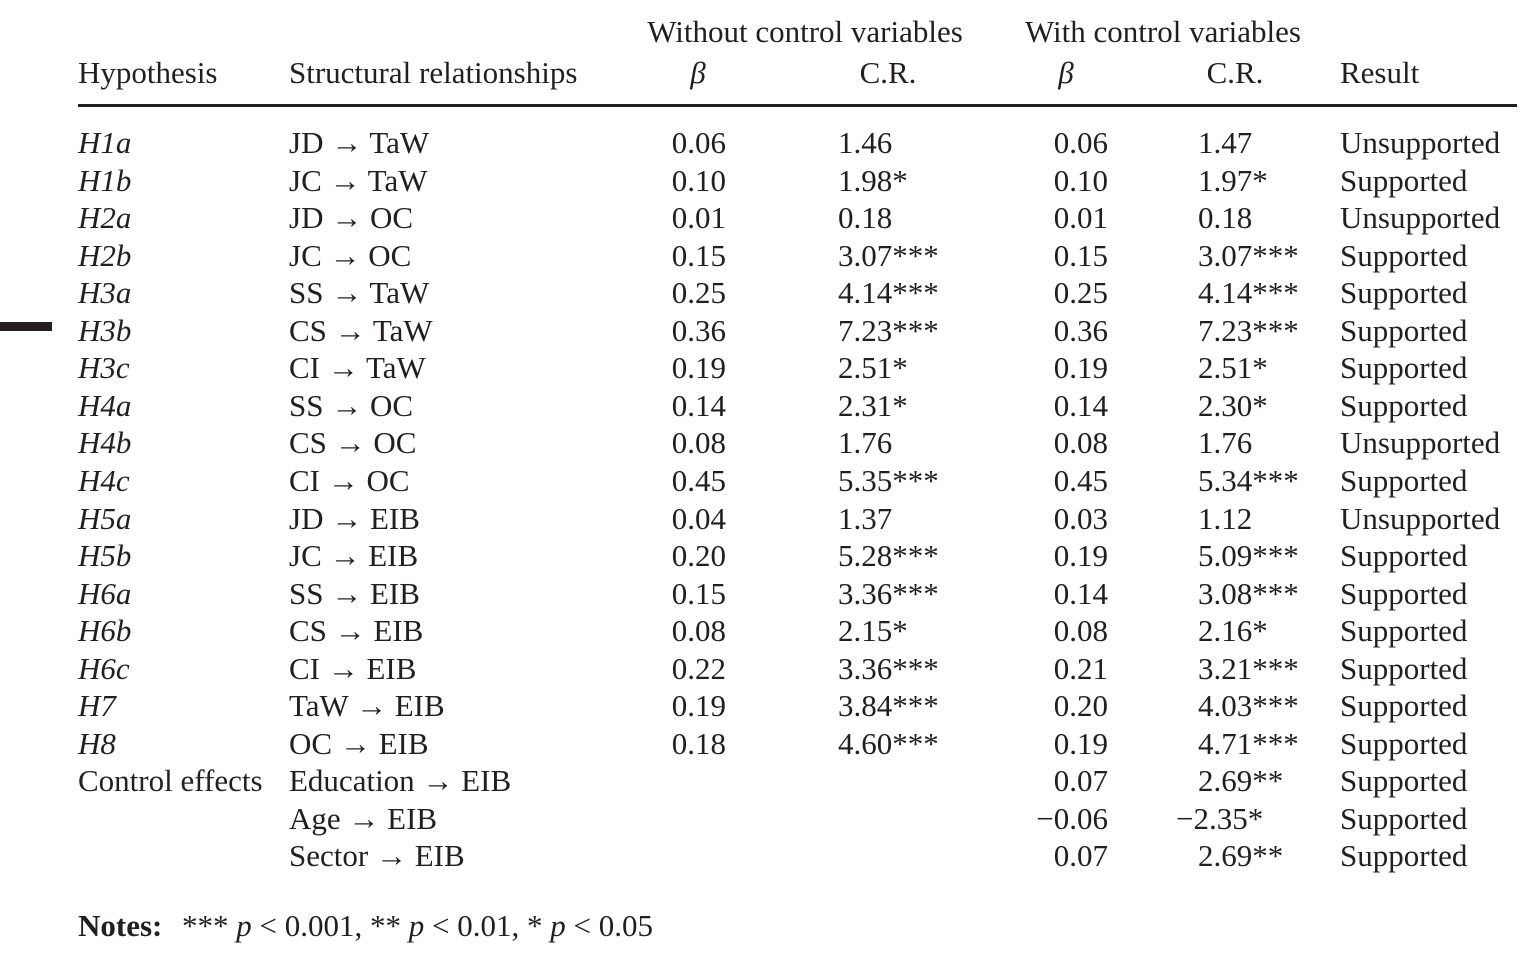 The image size is (1533, 953). I want to click on beta: 0.45, so click(698, 480).